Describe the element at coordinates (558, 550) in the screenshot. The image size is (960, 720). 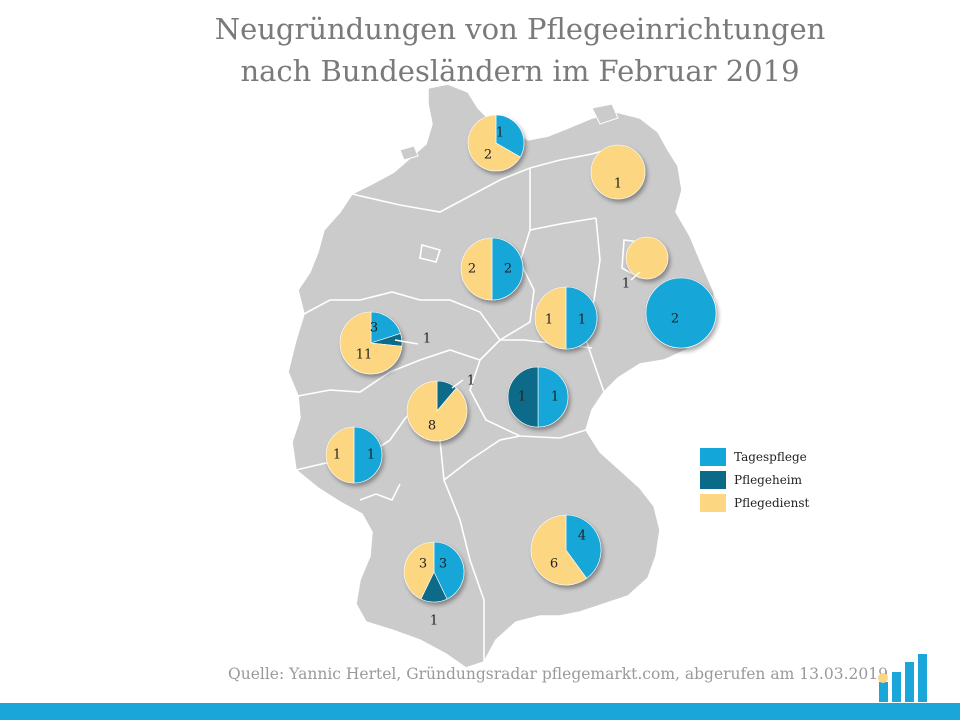
I see `pie-11-slice-pflegedienst` at that location.